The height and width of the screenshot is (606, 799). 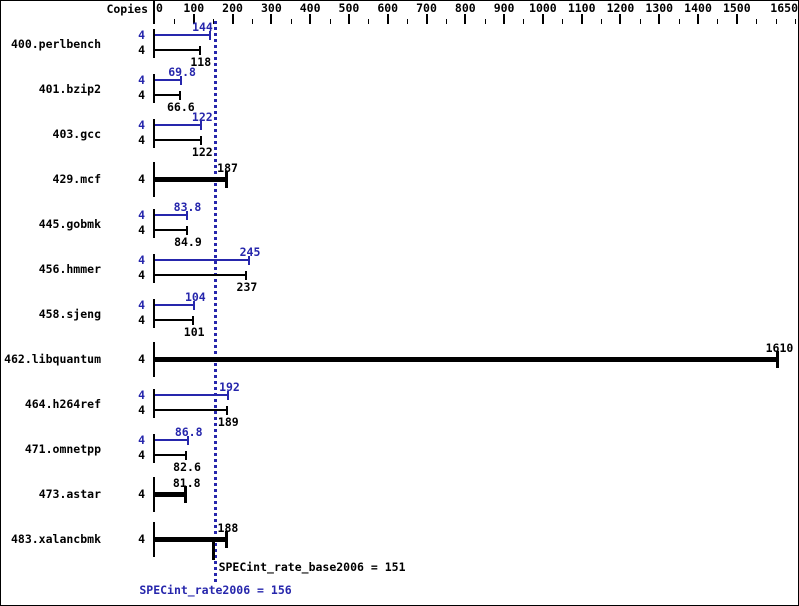 What do you see at coordinates (581, 8) in the screenshot?
I see `x-axis-tick-label: 1100` at bounding box center [581, 8].